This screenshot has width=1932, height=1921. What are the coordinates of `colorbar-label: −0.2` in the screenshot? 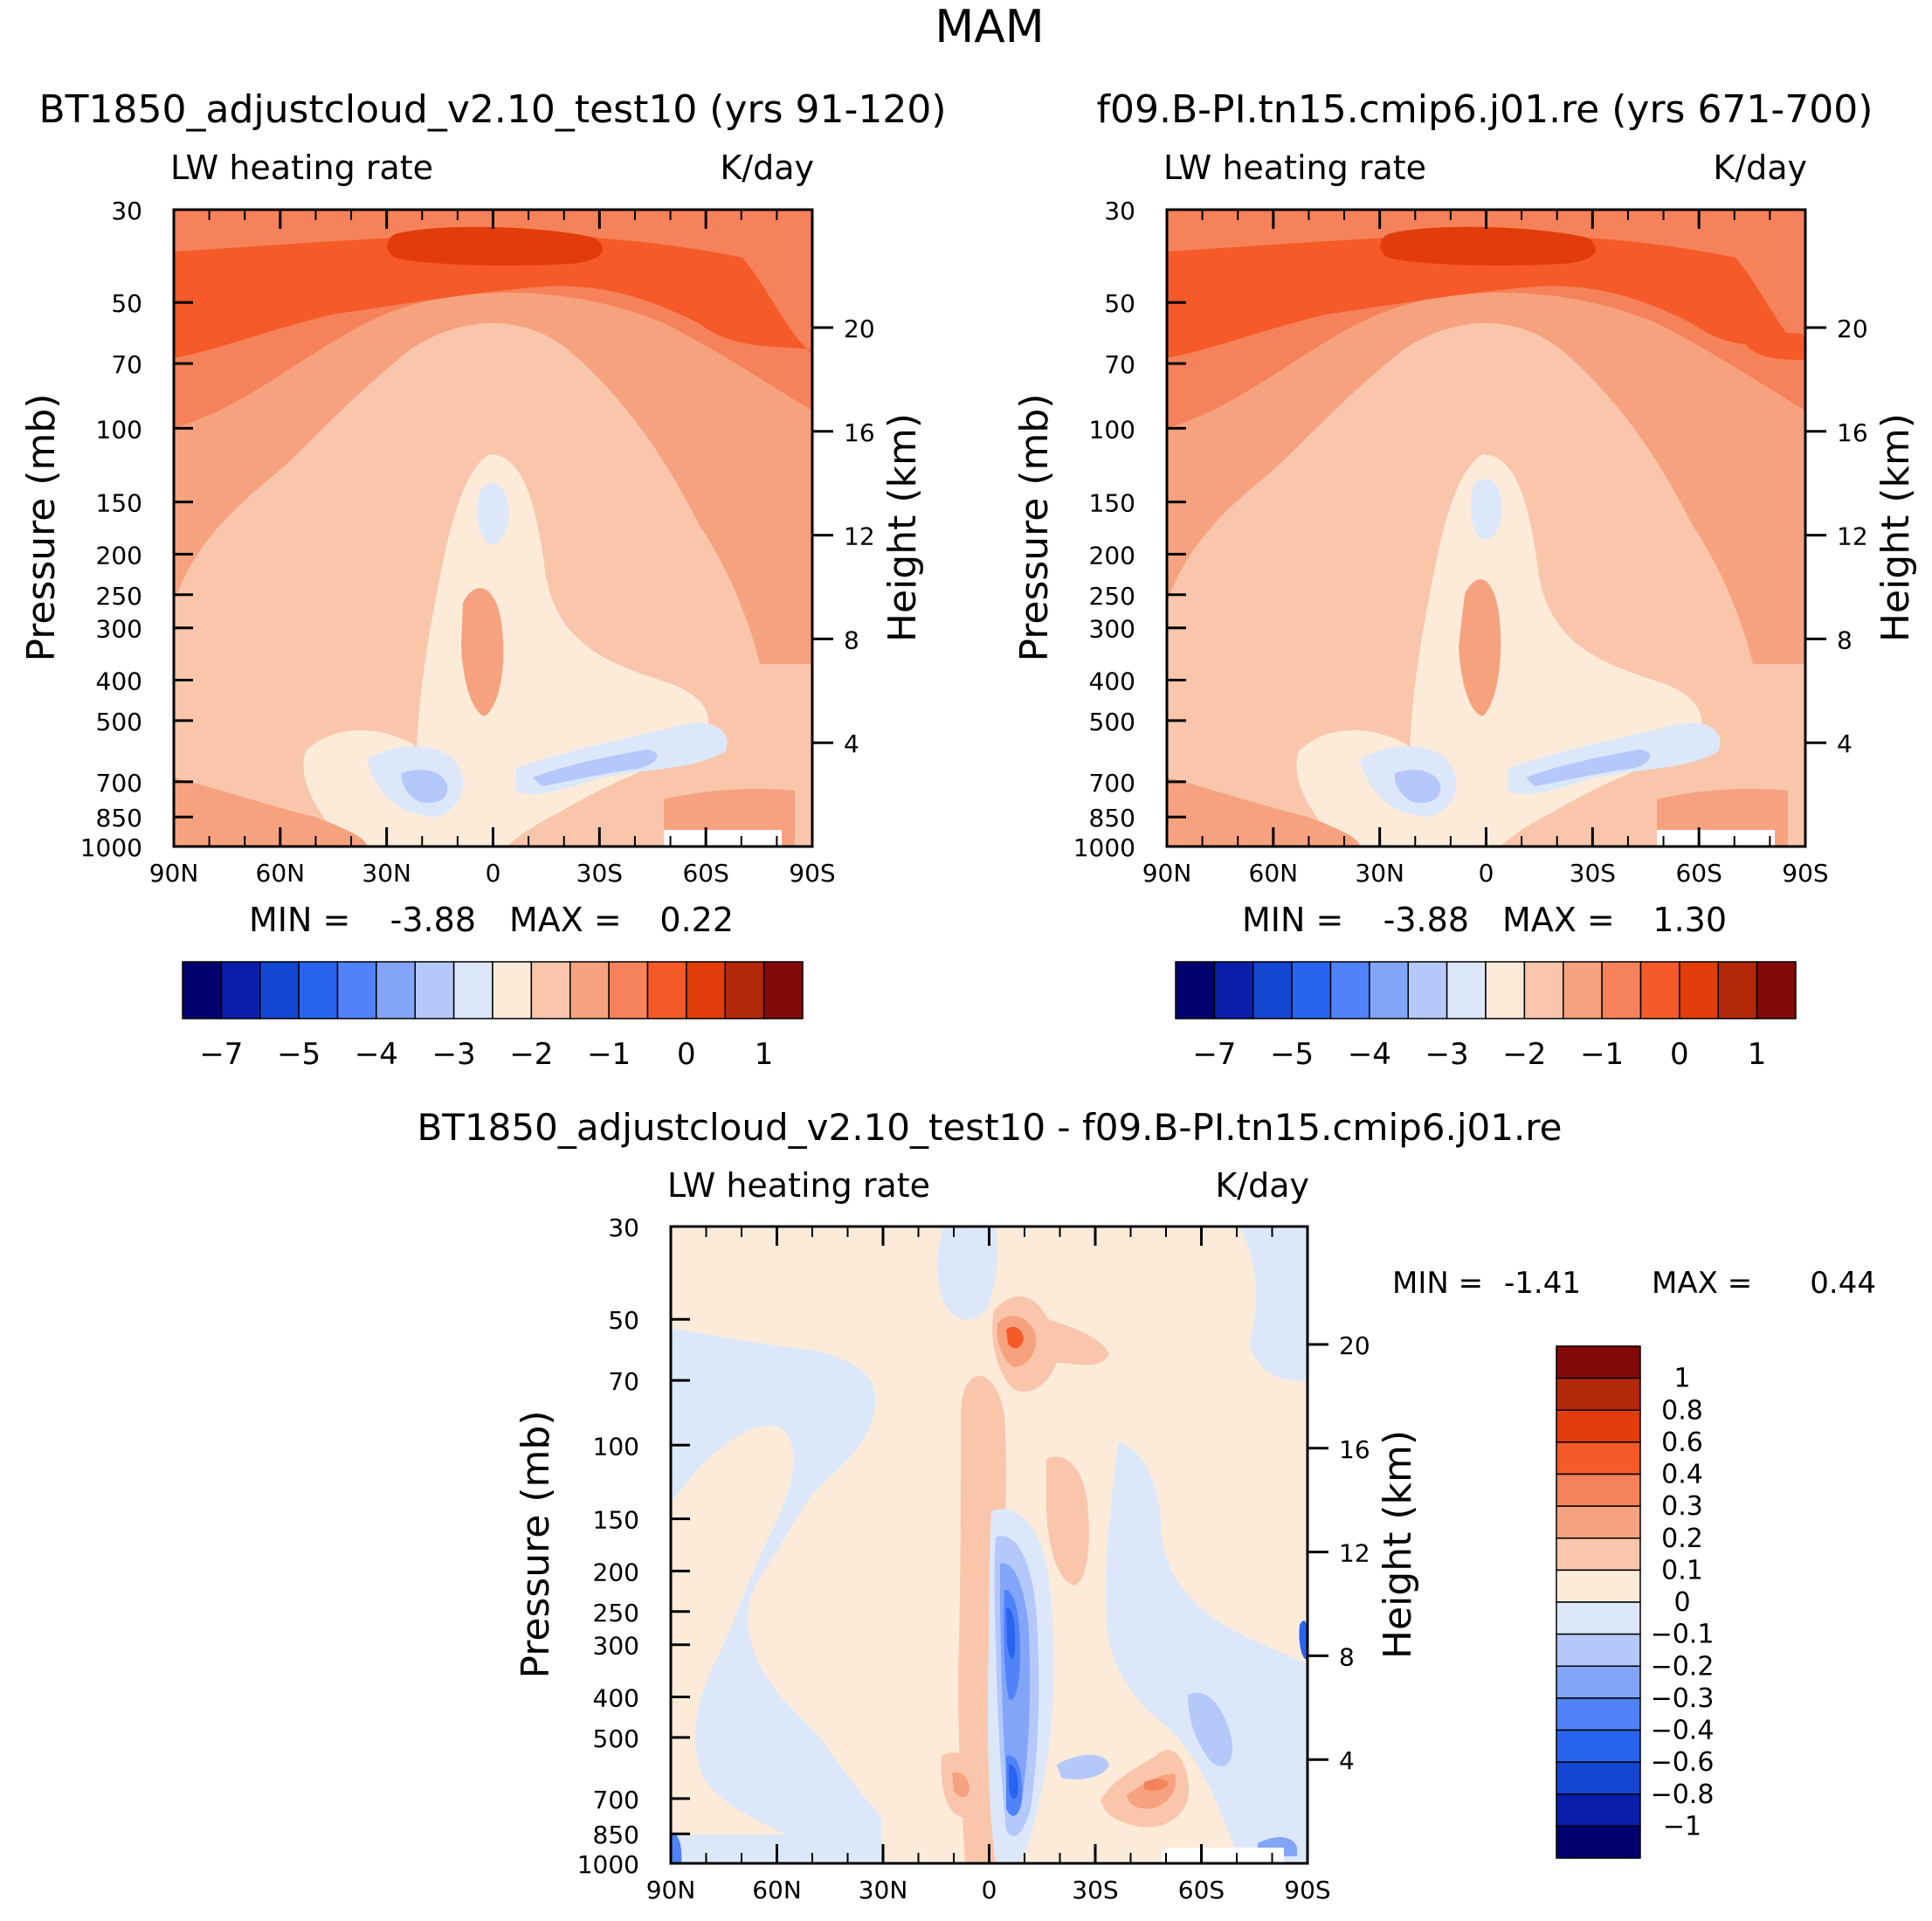 It's located at (1683, 1667).